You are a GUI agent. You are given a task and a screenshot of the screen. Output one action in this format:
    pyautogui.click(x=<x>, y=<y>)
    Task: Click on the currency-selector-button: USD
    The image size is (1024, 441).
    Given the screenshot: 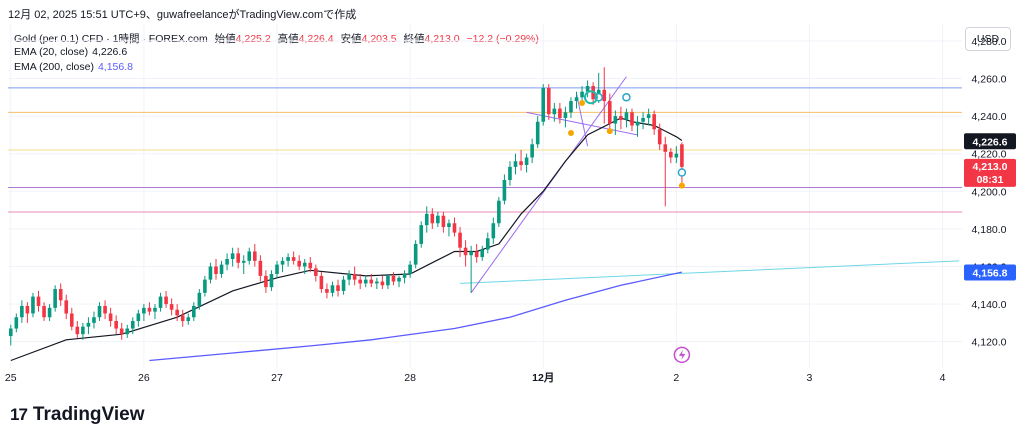 What is the action you would take?
    pyautogui.click(x=988, y=39)
    